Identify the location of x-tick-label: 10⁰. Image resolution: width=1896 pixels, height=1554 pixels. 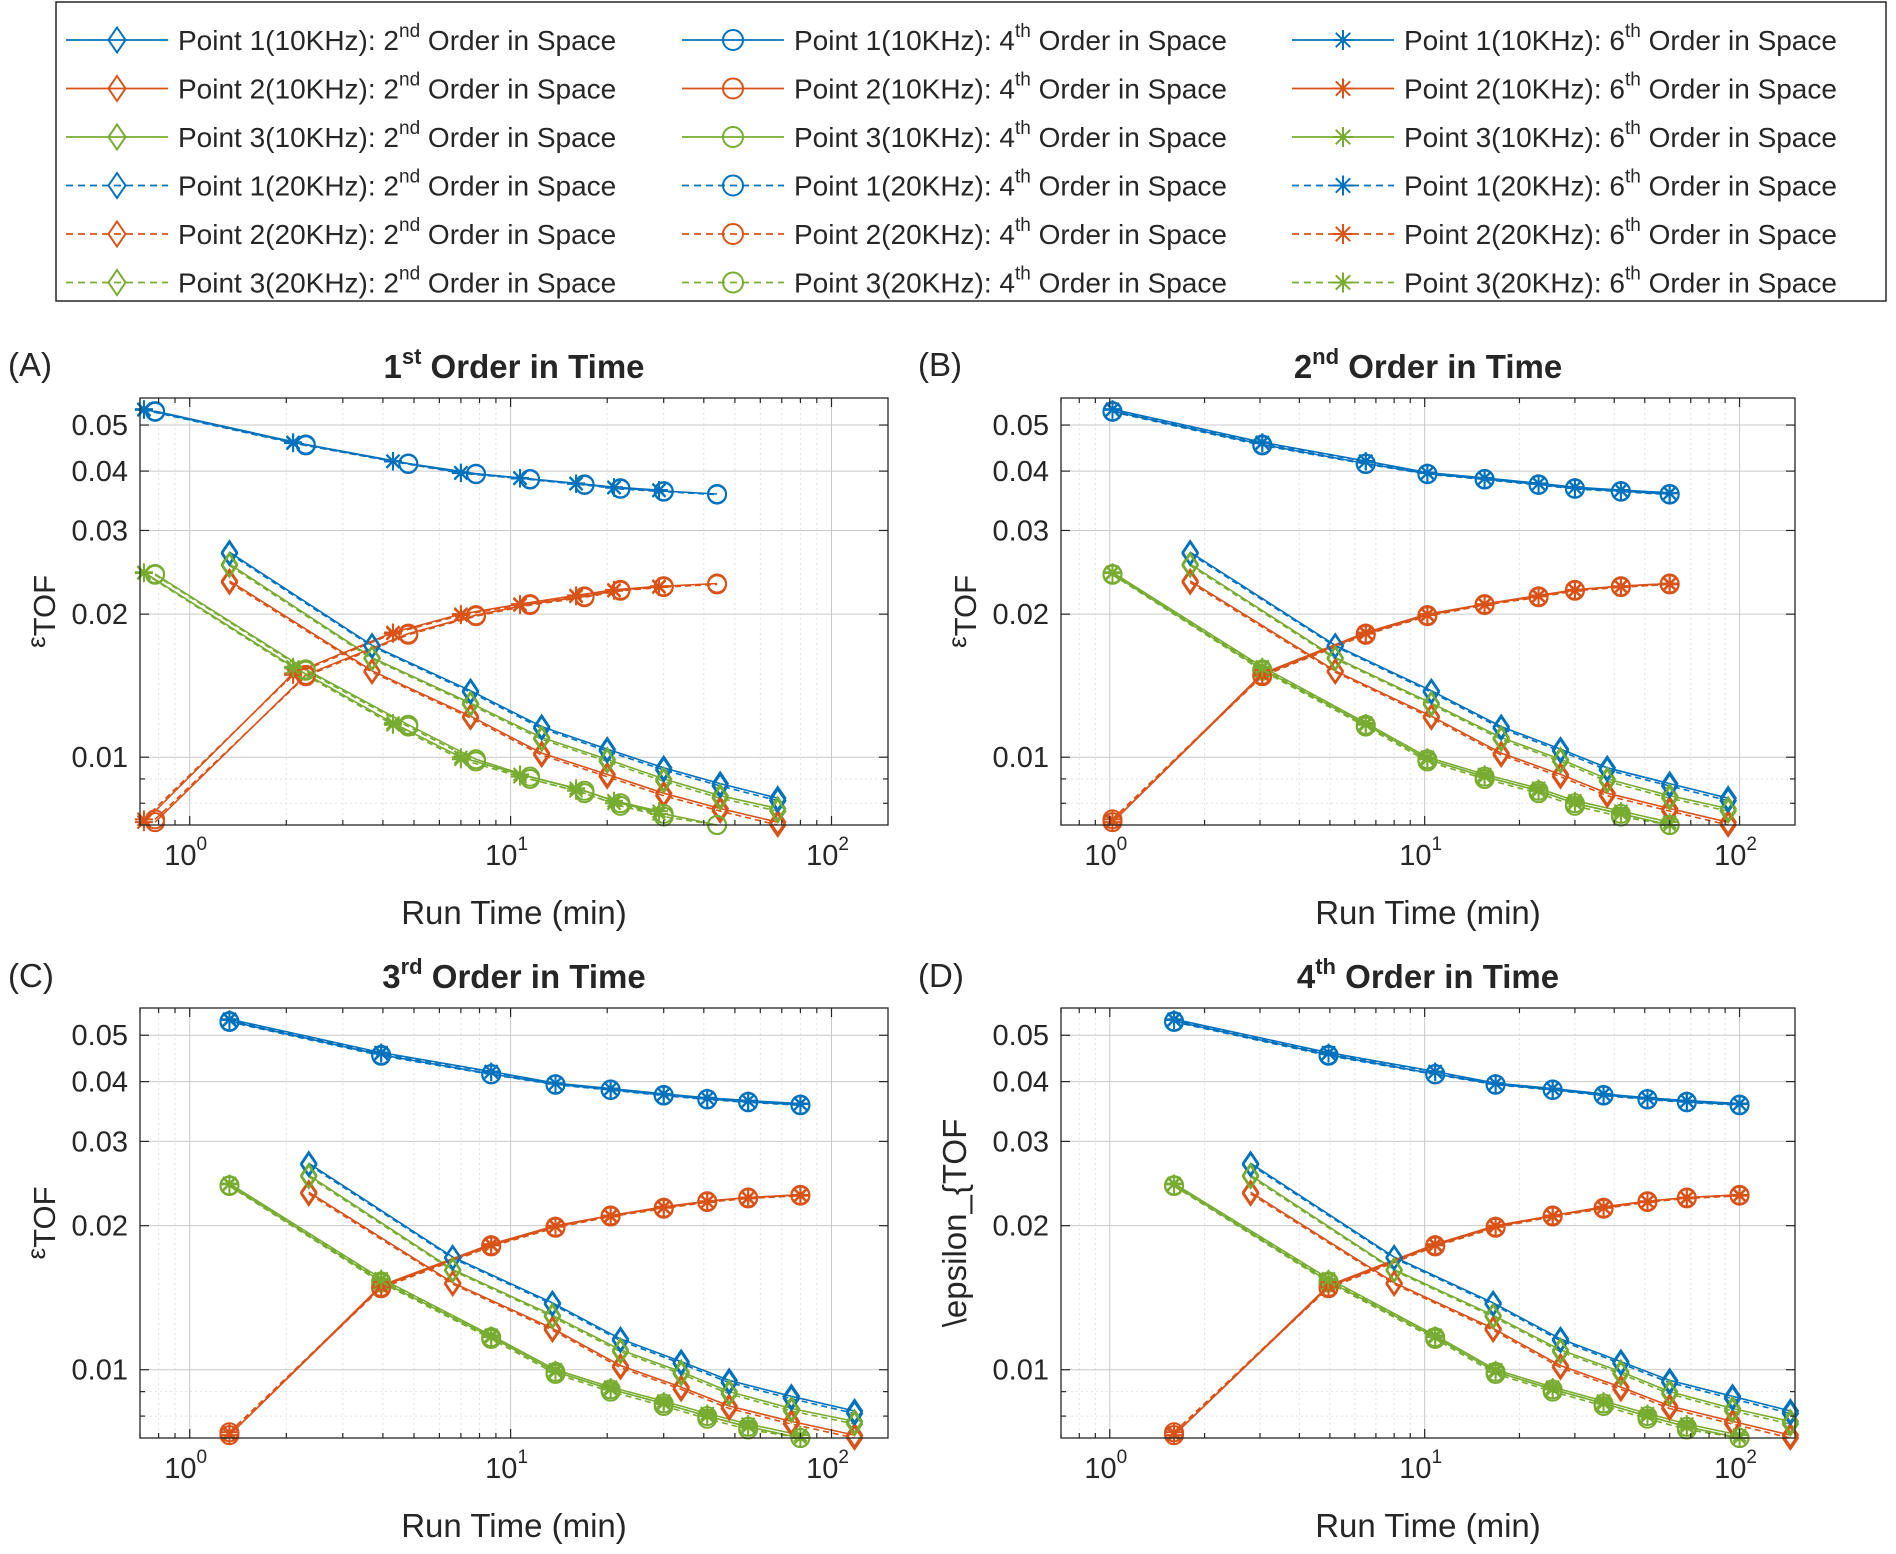
(185, 1466).